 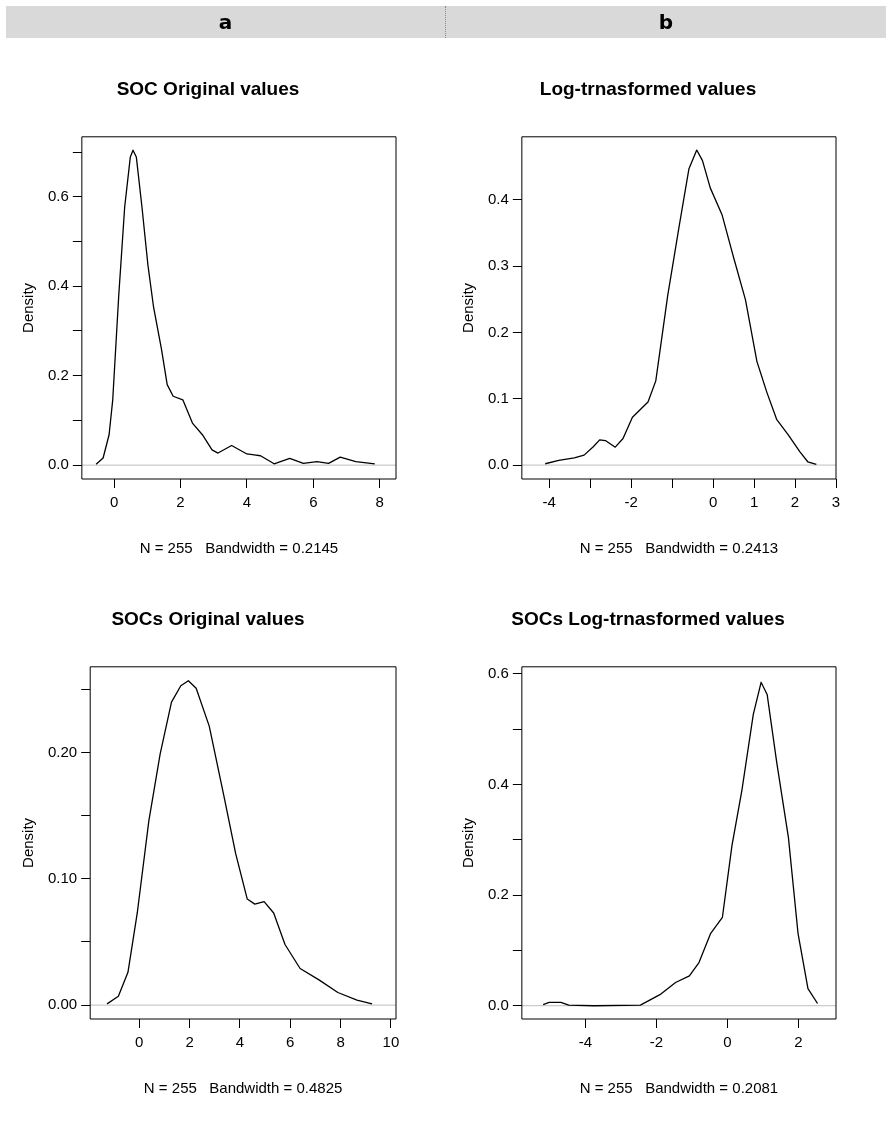 What do you see at coordinates (498, 397) in the screenshot?
I see `y-tick-label: 0.1` at bounding box center [498, 397].